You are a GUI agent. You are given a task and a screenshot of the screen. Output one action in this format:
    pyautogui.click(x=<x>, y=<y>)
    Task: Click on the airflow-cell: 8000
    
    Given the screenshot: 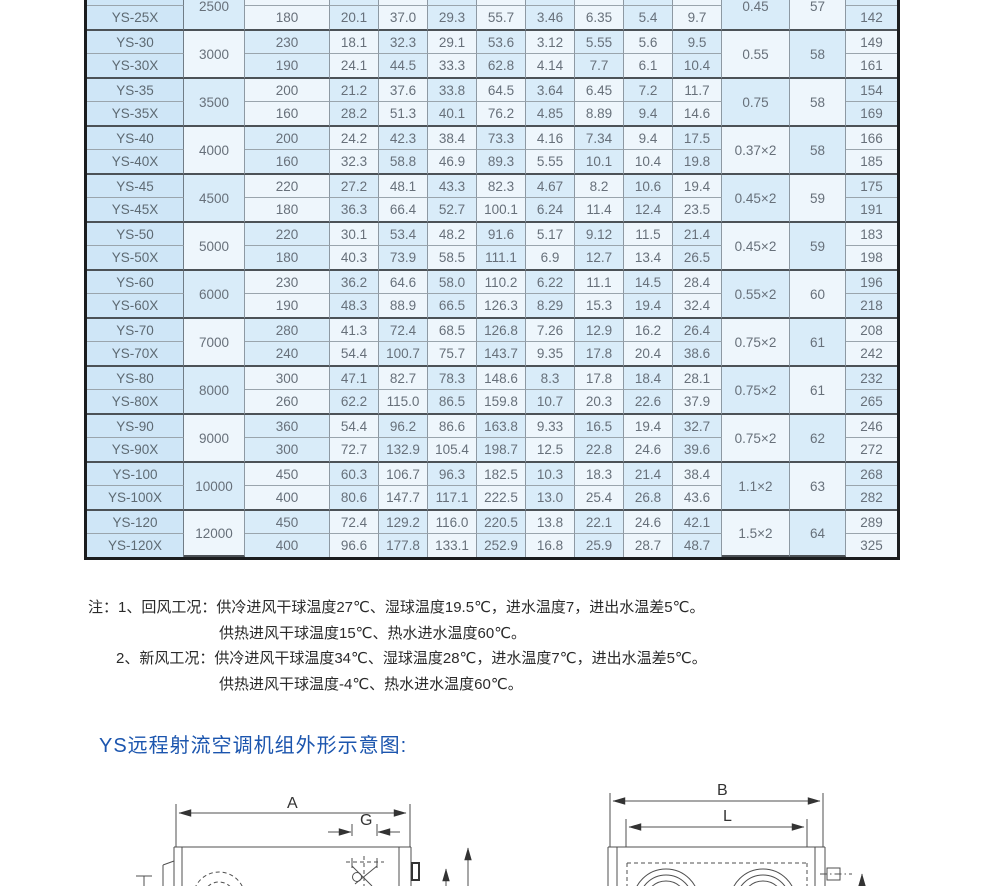 What is the action you would take?
    pyautogui.click(x=214, y=391)
    